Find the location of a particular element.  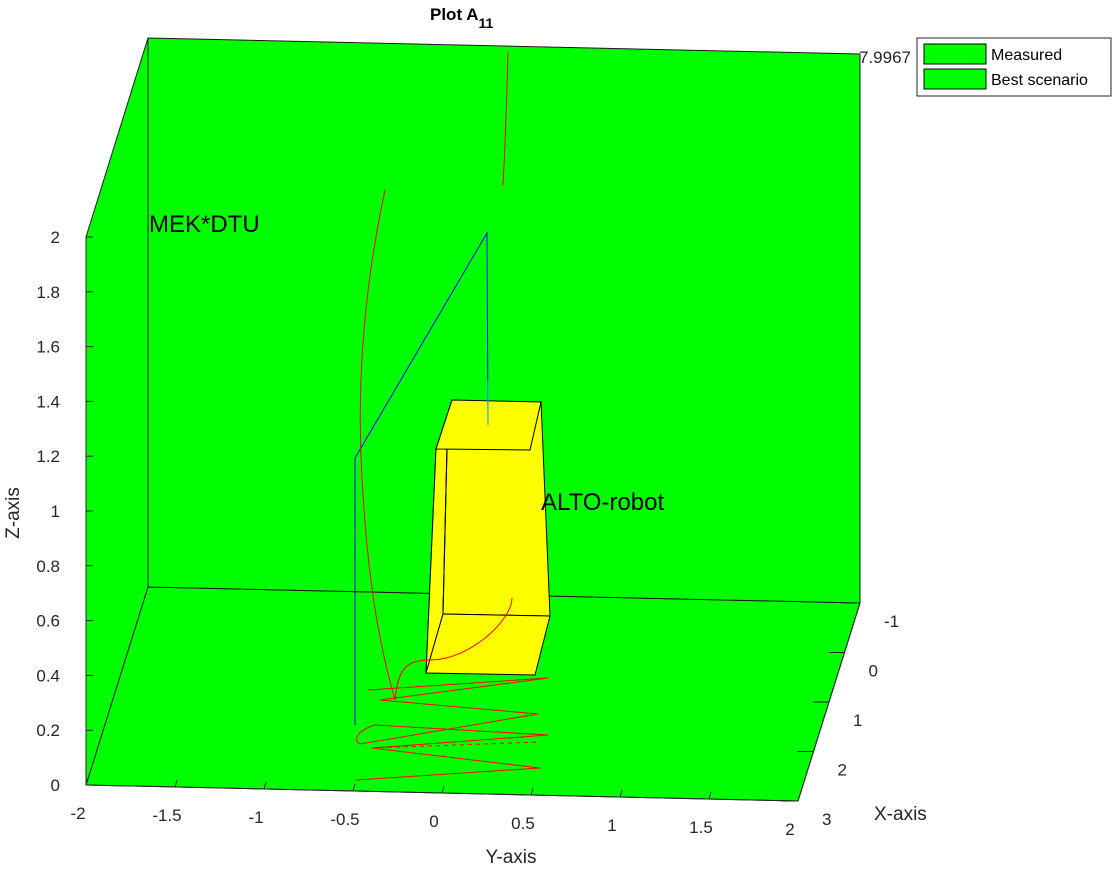

legend-label-best: Best scenario is located at coordinates (1039, 80).